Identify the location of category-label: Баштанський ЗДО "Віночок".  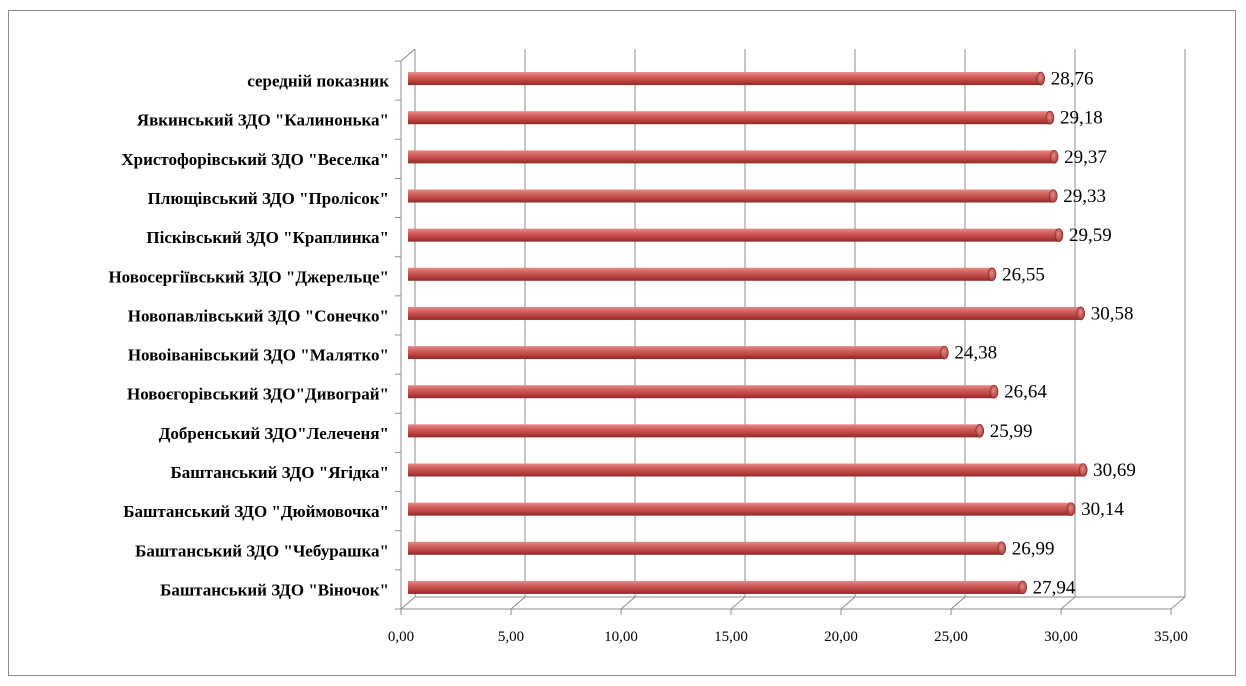
(274, 589).